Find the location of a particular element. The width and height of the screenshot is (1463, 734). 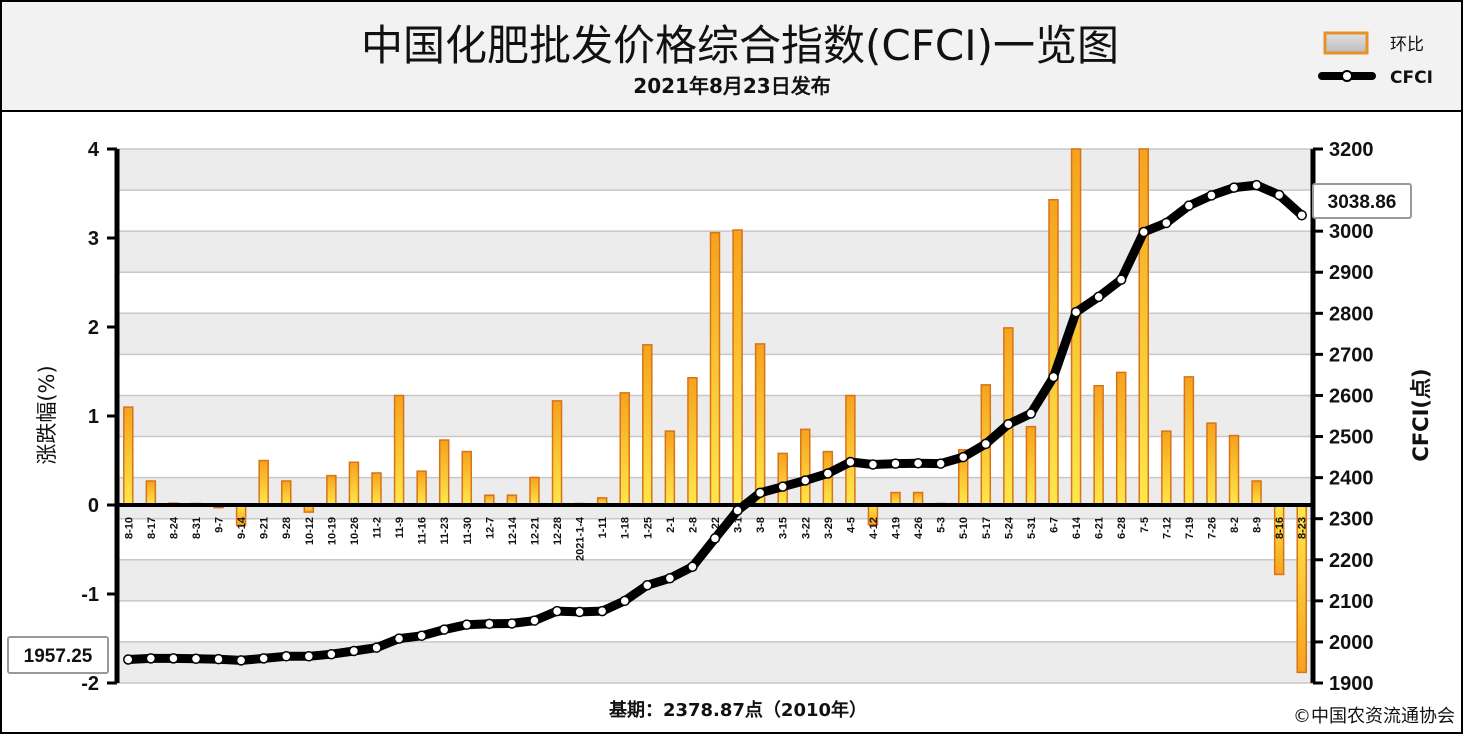

plot-band is located at coordinates (715, 580).